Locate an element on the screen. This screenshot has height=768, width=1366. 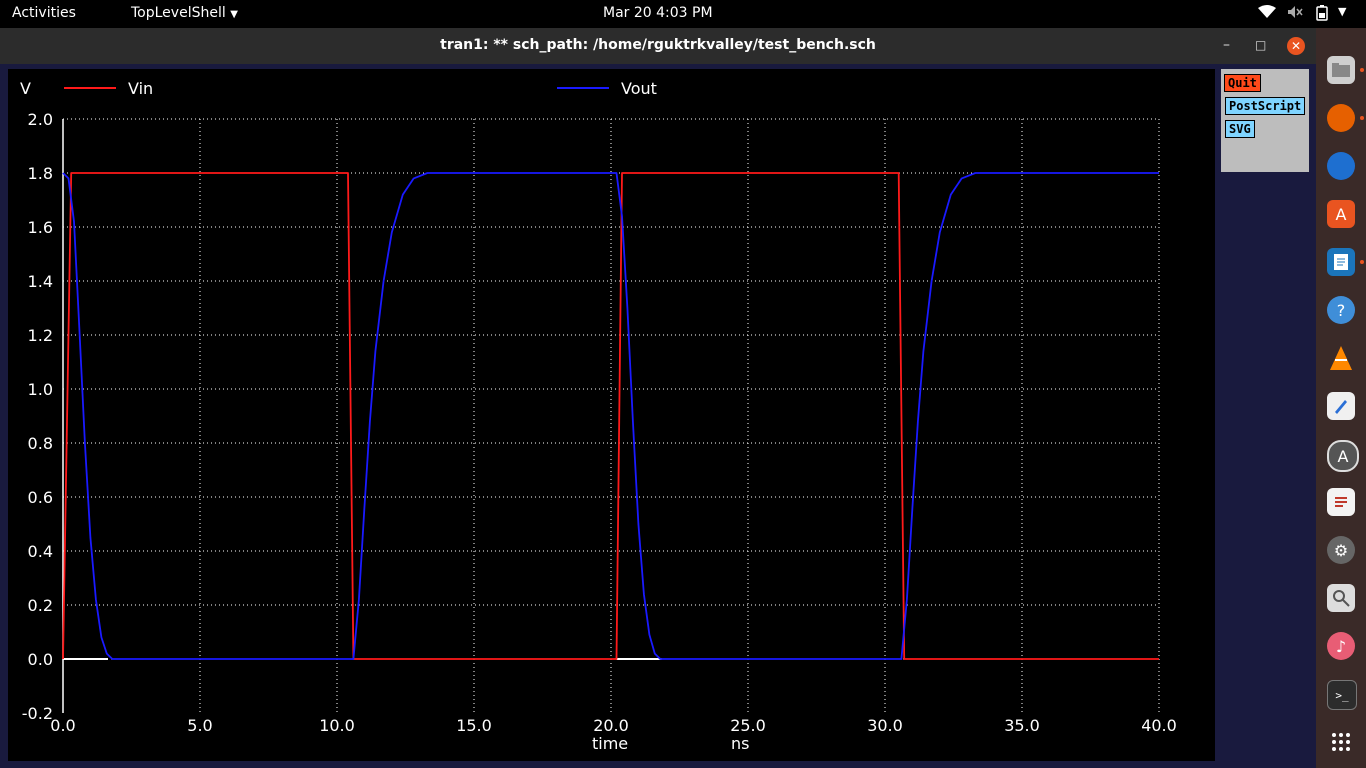
image-viewer-icon is located at coordinates (1341, 598).